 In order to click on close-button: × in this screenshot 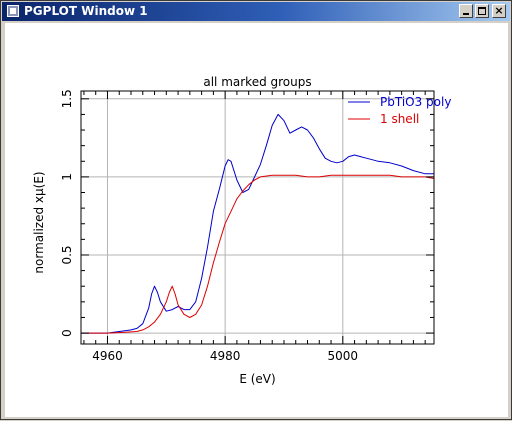, I will do `click(499, 11)`.